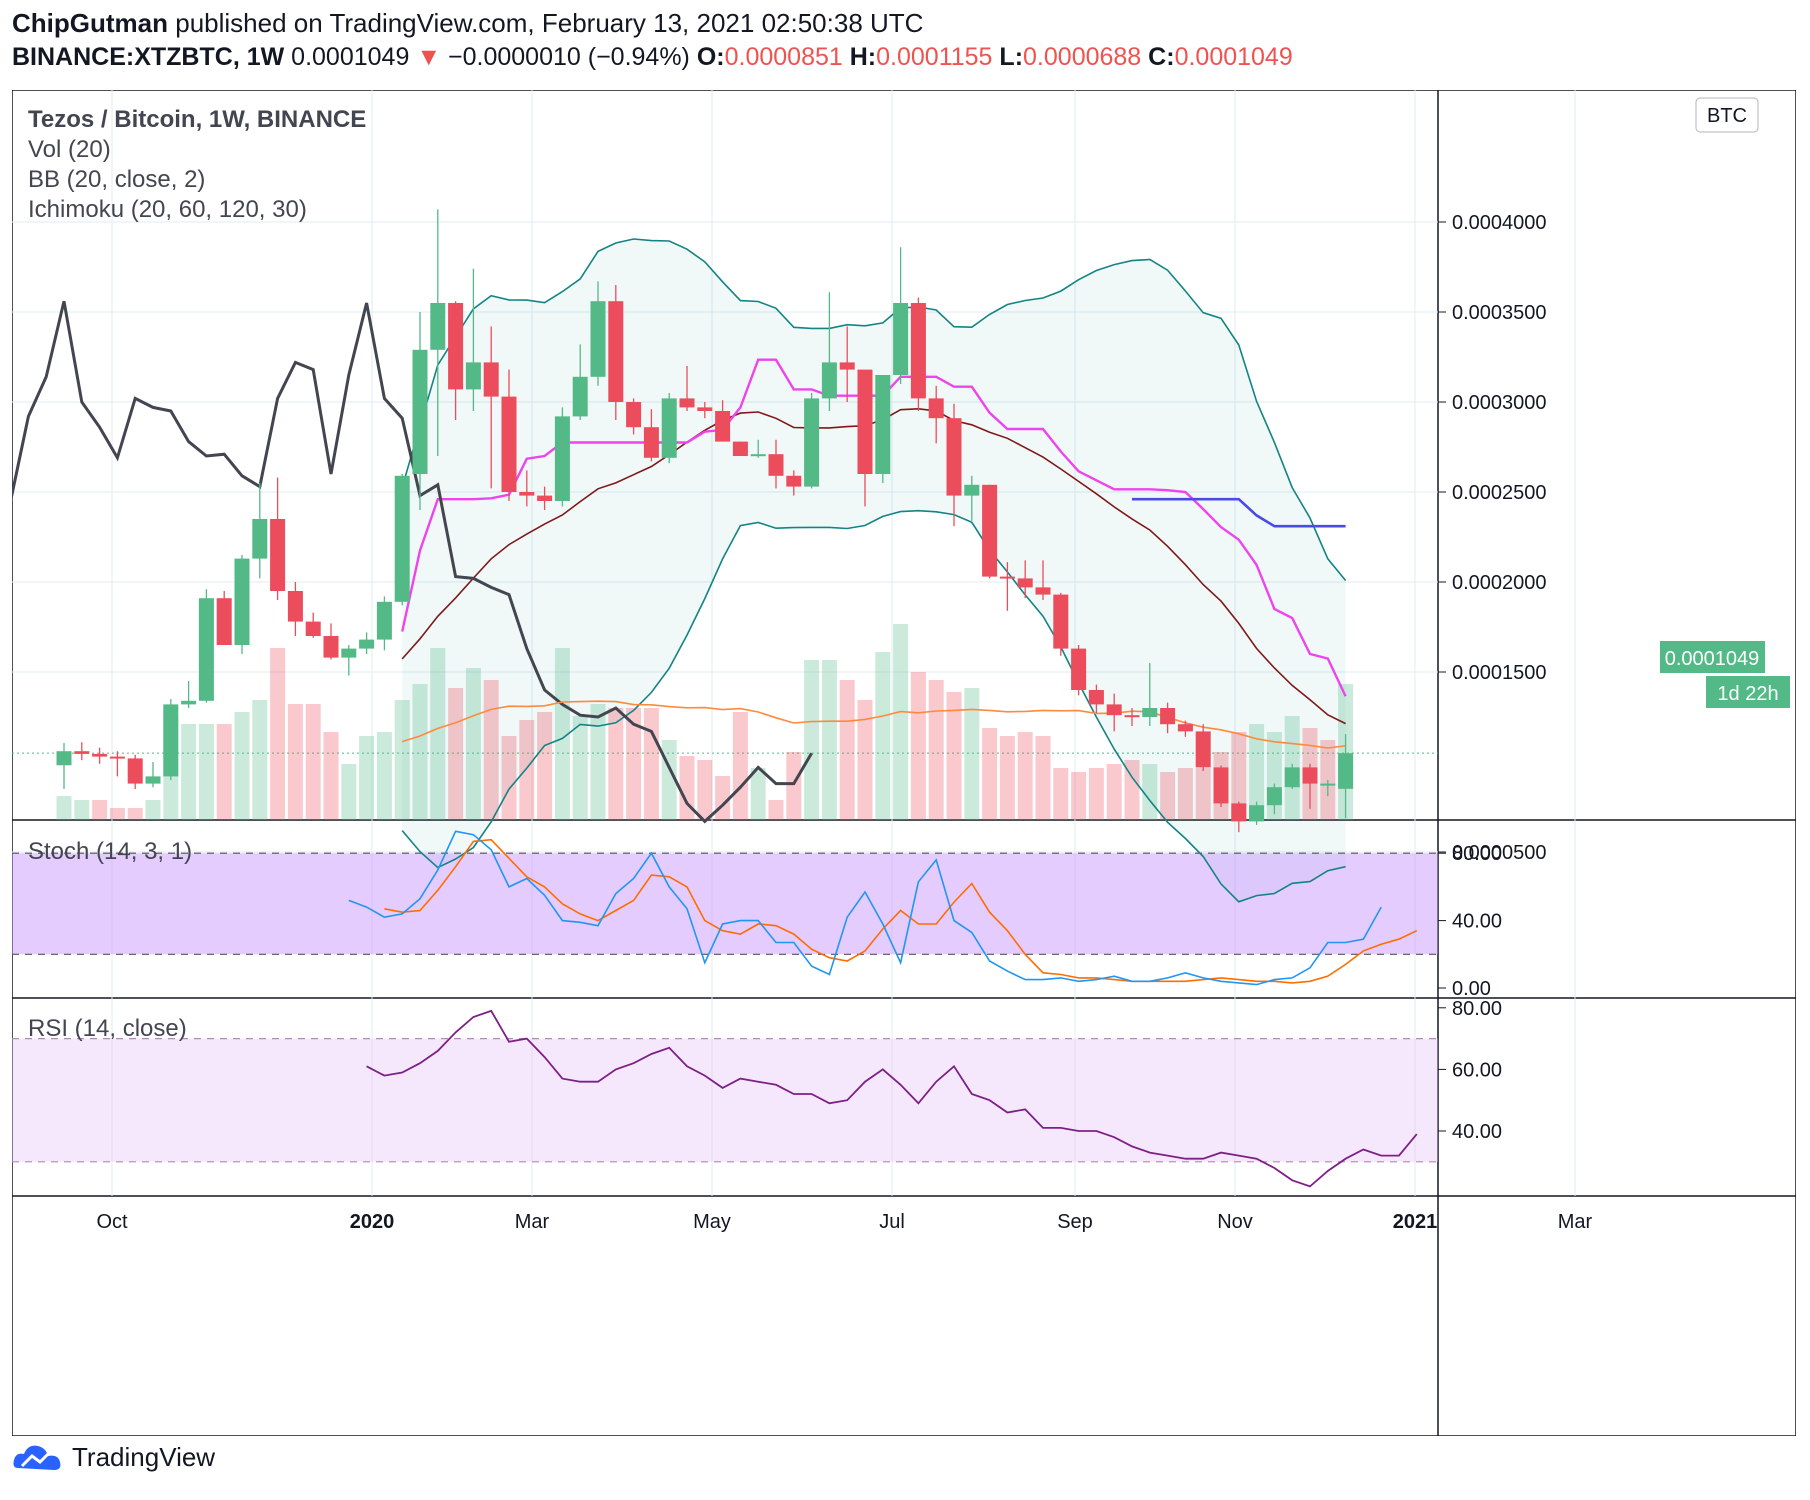 Image resolution: width=1810 pixels, height=1500 pixels. Describe the element at coordinates (69, 149) in the screenshot. I see `volume-legend: Vol (20)` at that location.